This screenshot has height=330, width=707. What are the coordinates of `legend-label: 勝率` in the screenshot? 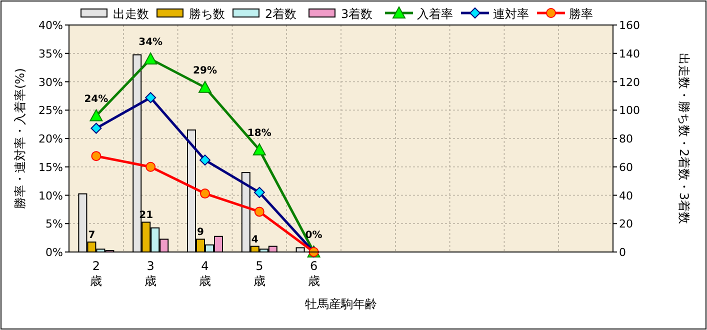 It's located at (581, 14).